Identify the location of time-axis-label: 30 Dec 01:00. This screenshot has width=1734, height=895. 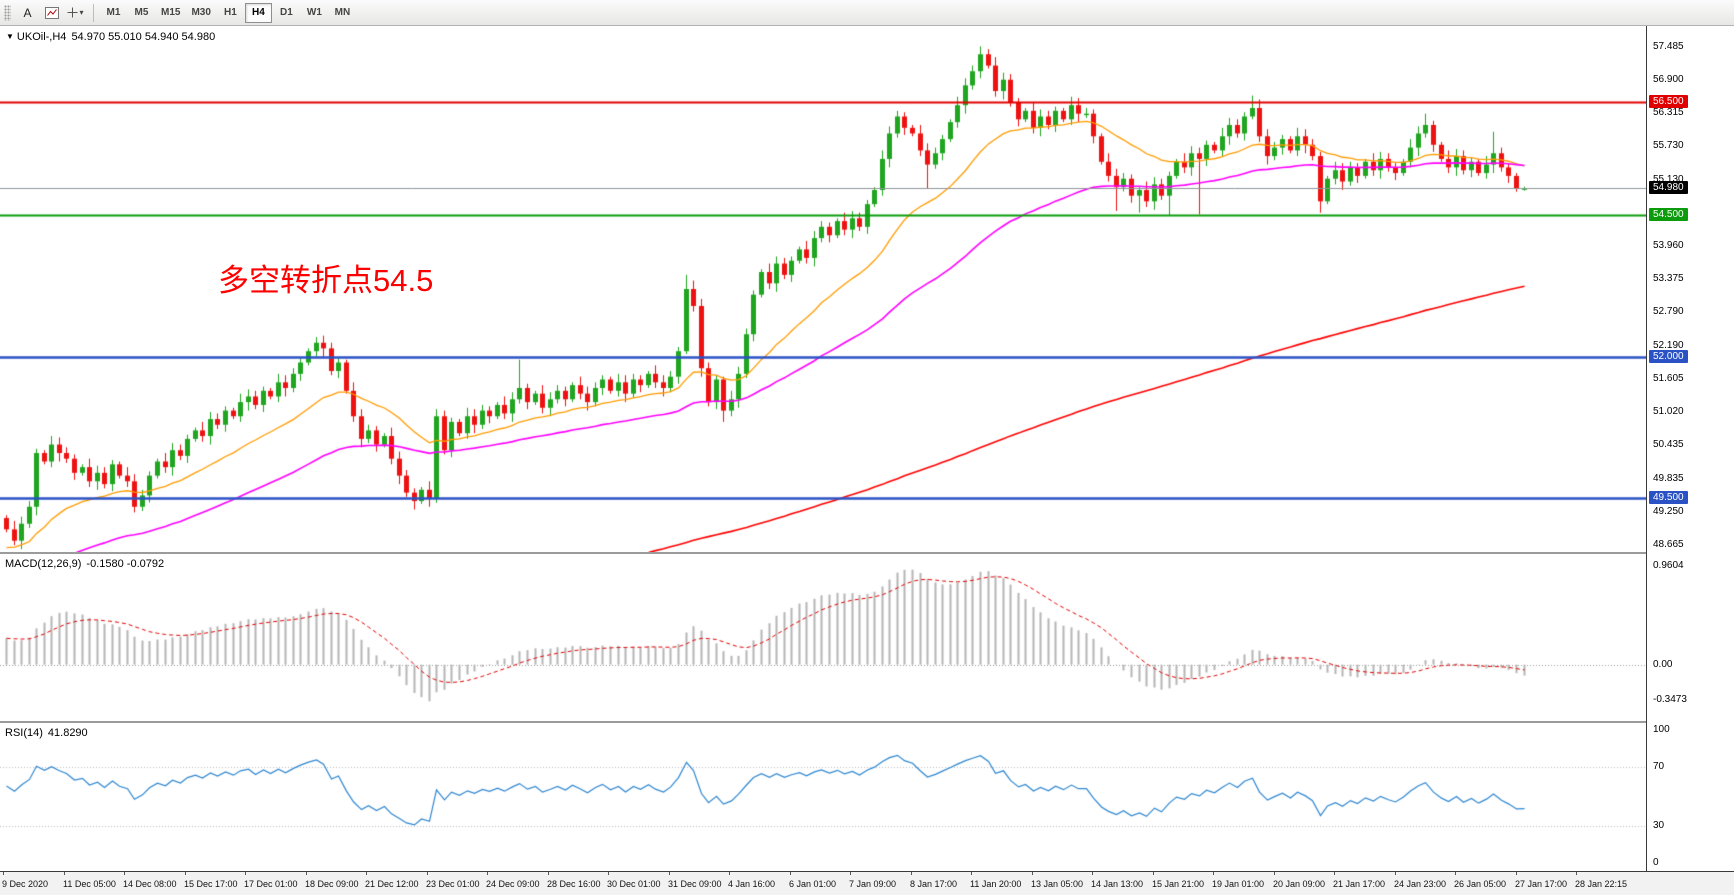
(634, 884).